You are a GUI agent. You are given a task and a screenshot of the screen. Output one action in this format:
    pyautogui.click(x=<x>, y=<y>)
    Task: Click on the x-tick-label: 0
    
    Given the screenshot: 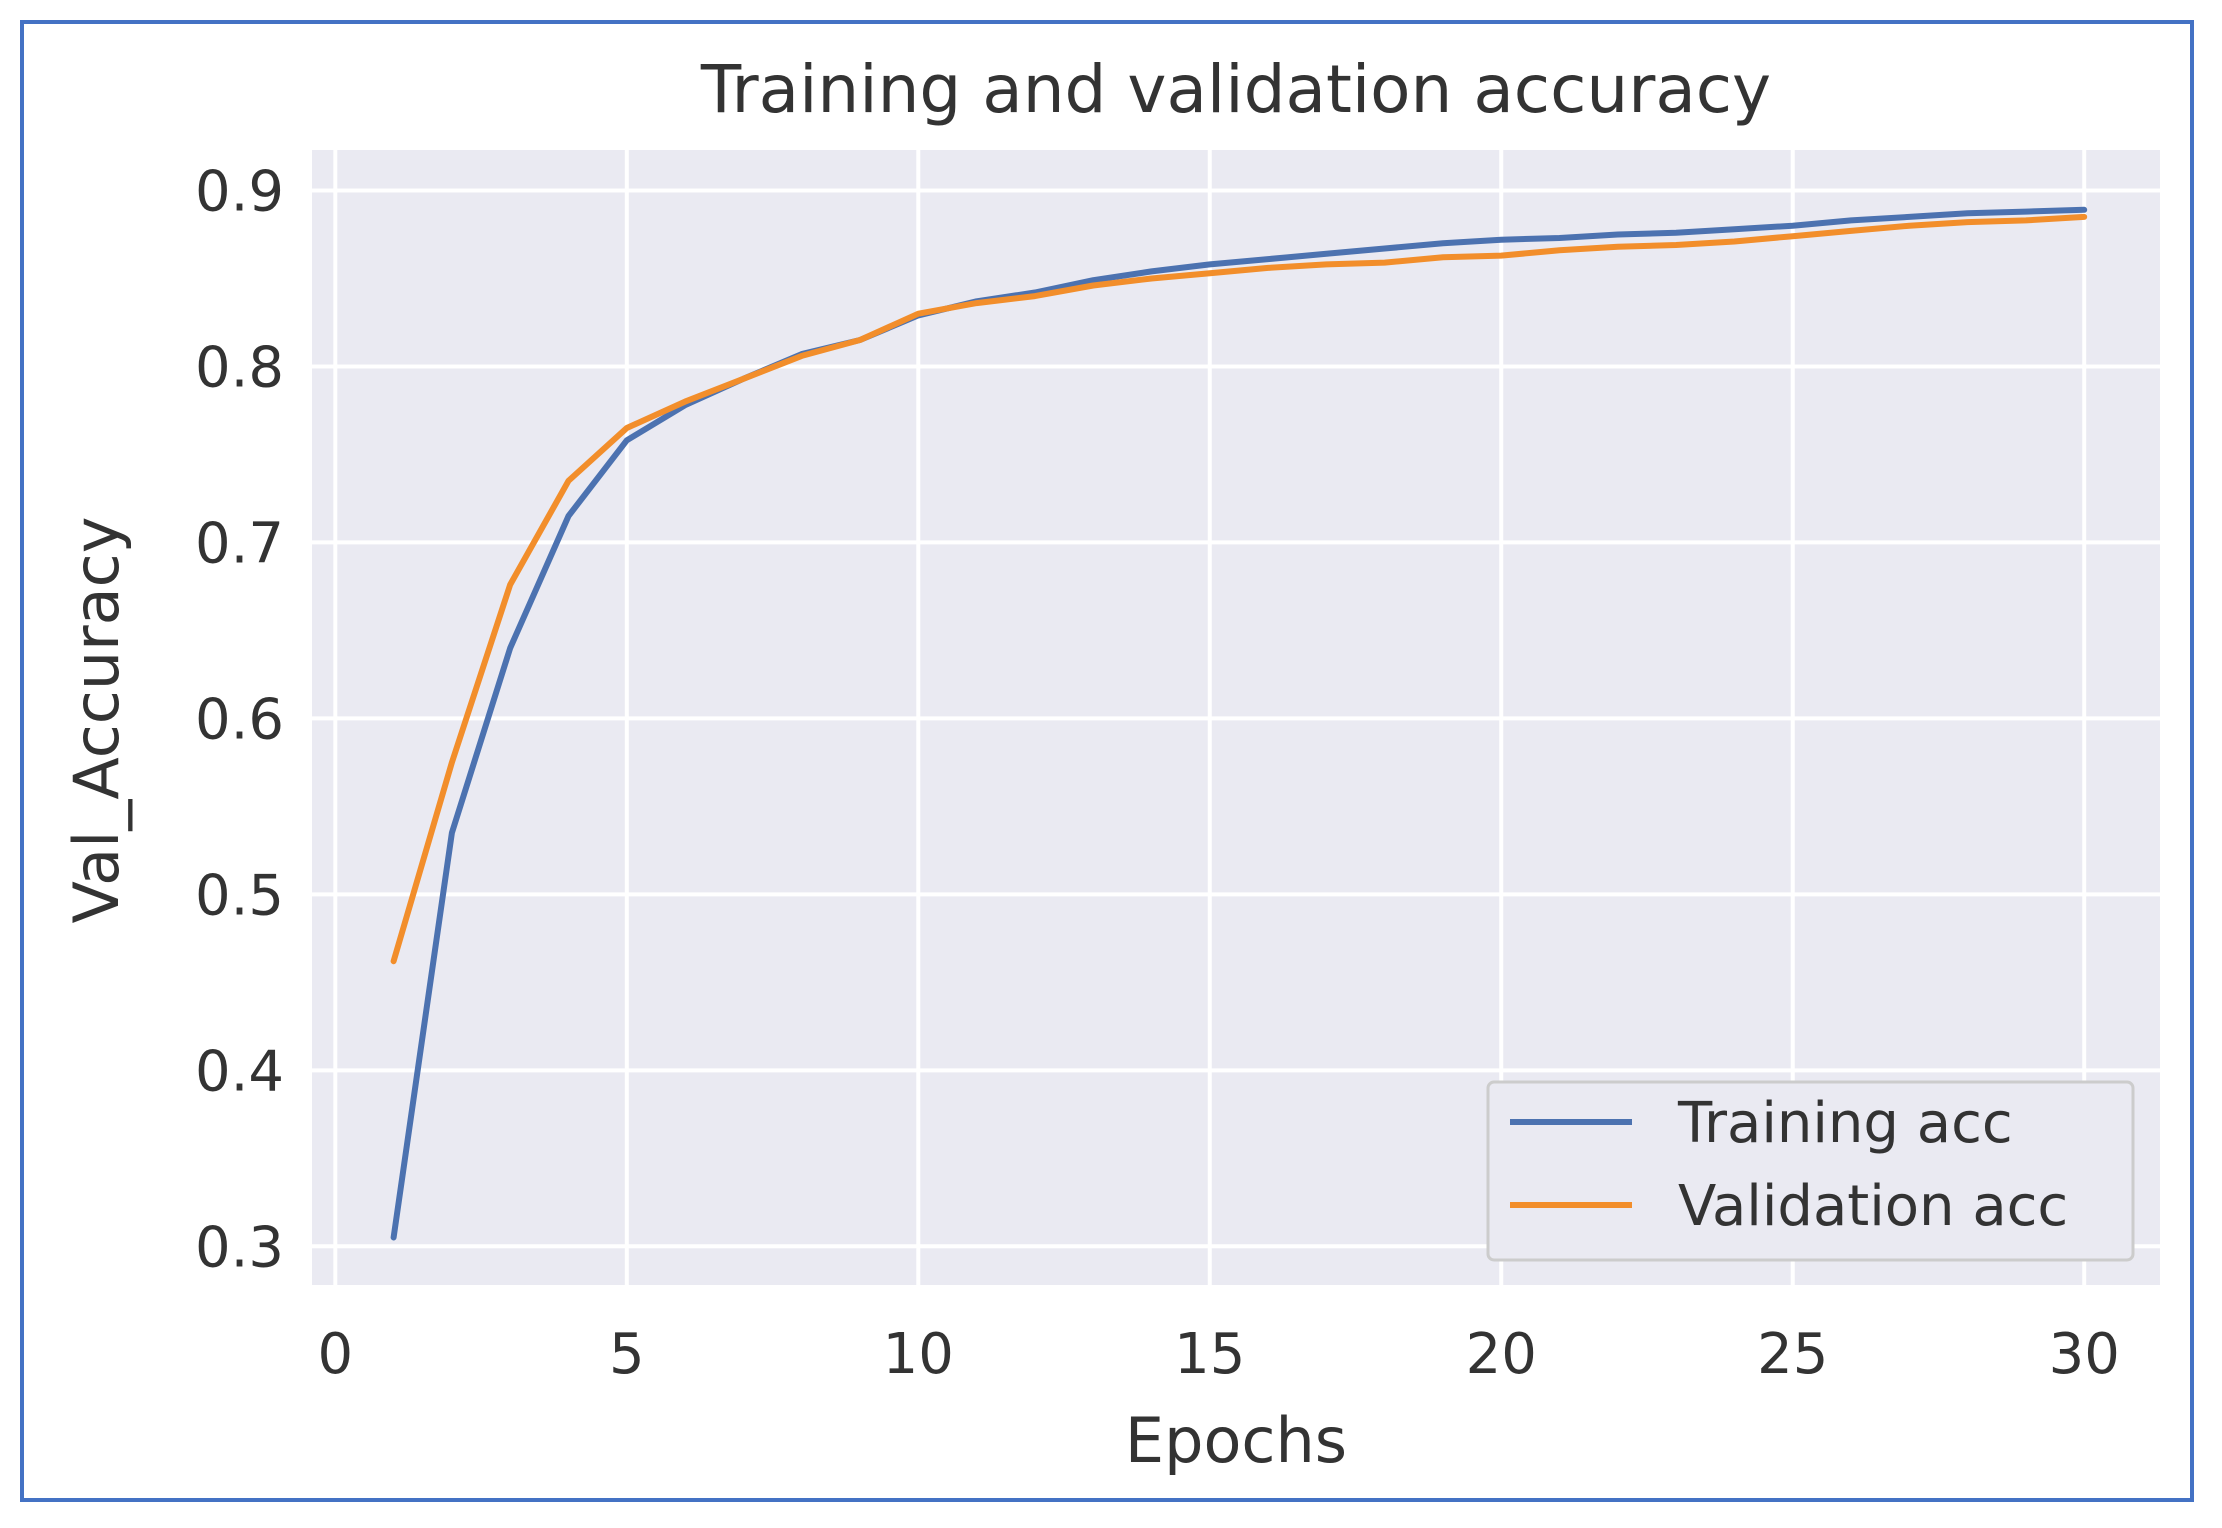 What is the action you would take?
    pyautogui.click(x=335, y=1354)
    